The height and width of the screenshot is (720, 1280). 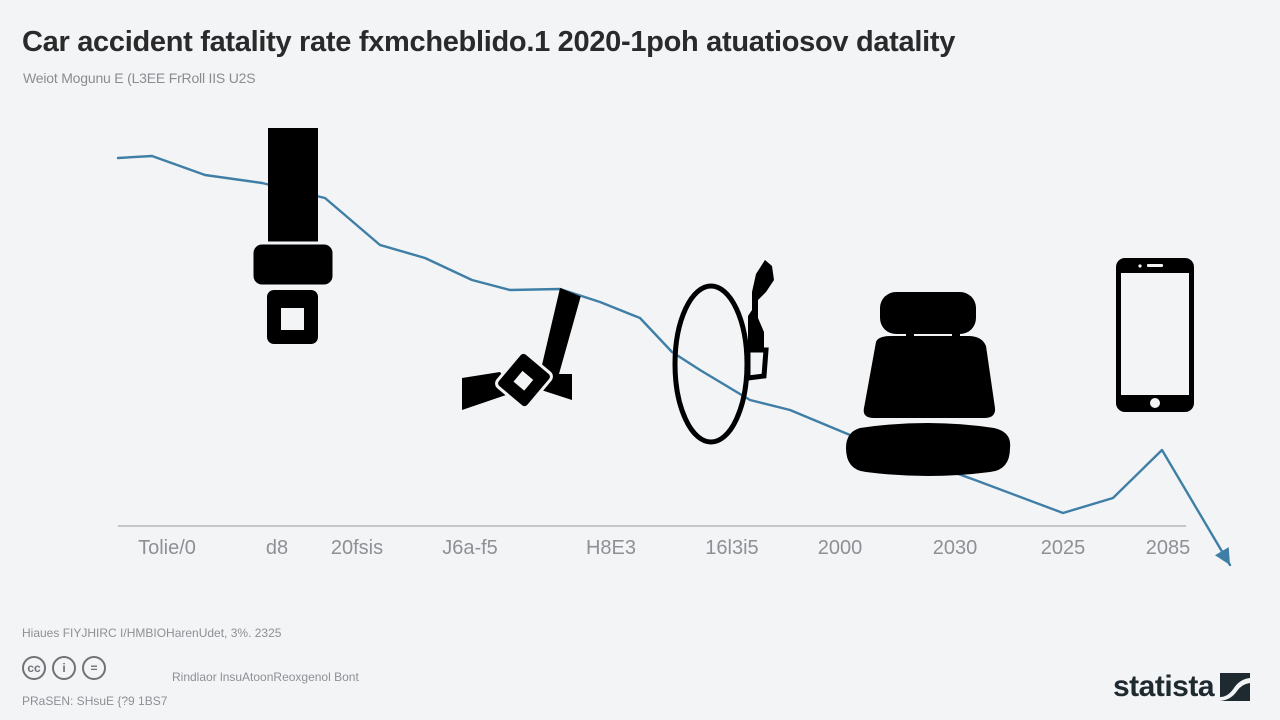 What do you see at coordinates (277, 548) in the screenshot?
I see `x-tick-label: d8` at bounding box center [277, 548].